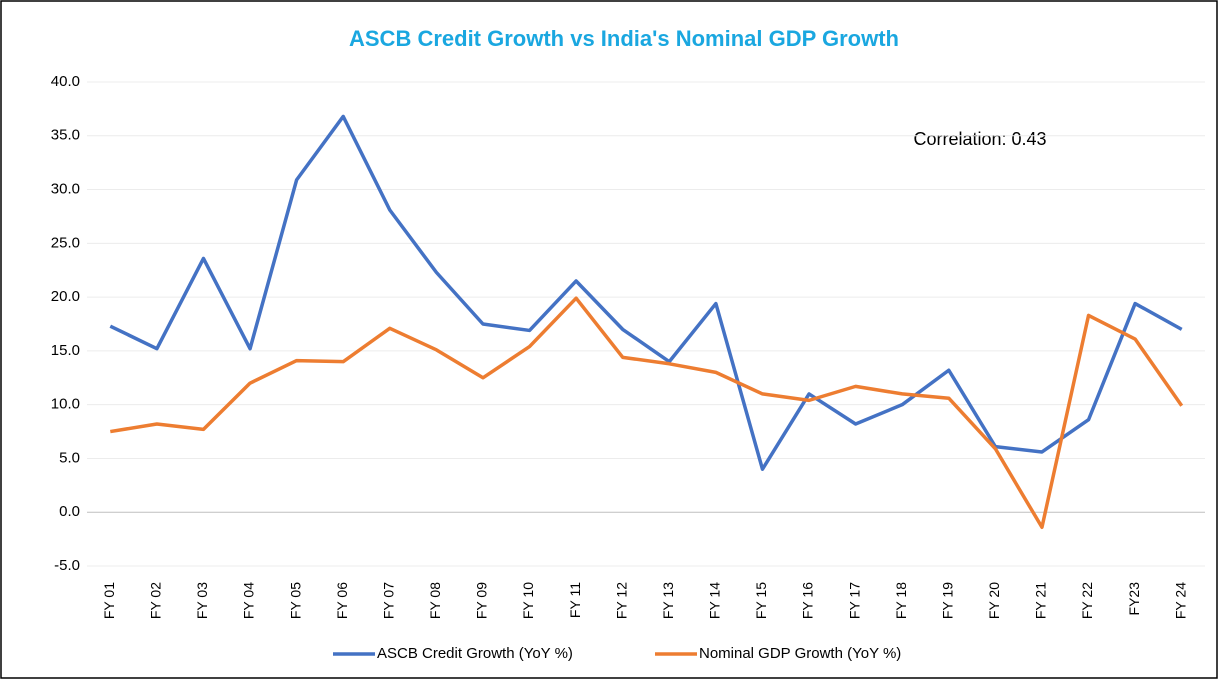 This screenshot has height=680, width=1219. I want to click on x-tick-label: FY 19, so click(947, 600).